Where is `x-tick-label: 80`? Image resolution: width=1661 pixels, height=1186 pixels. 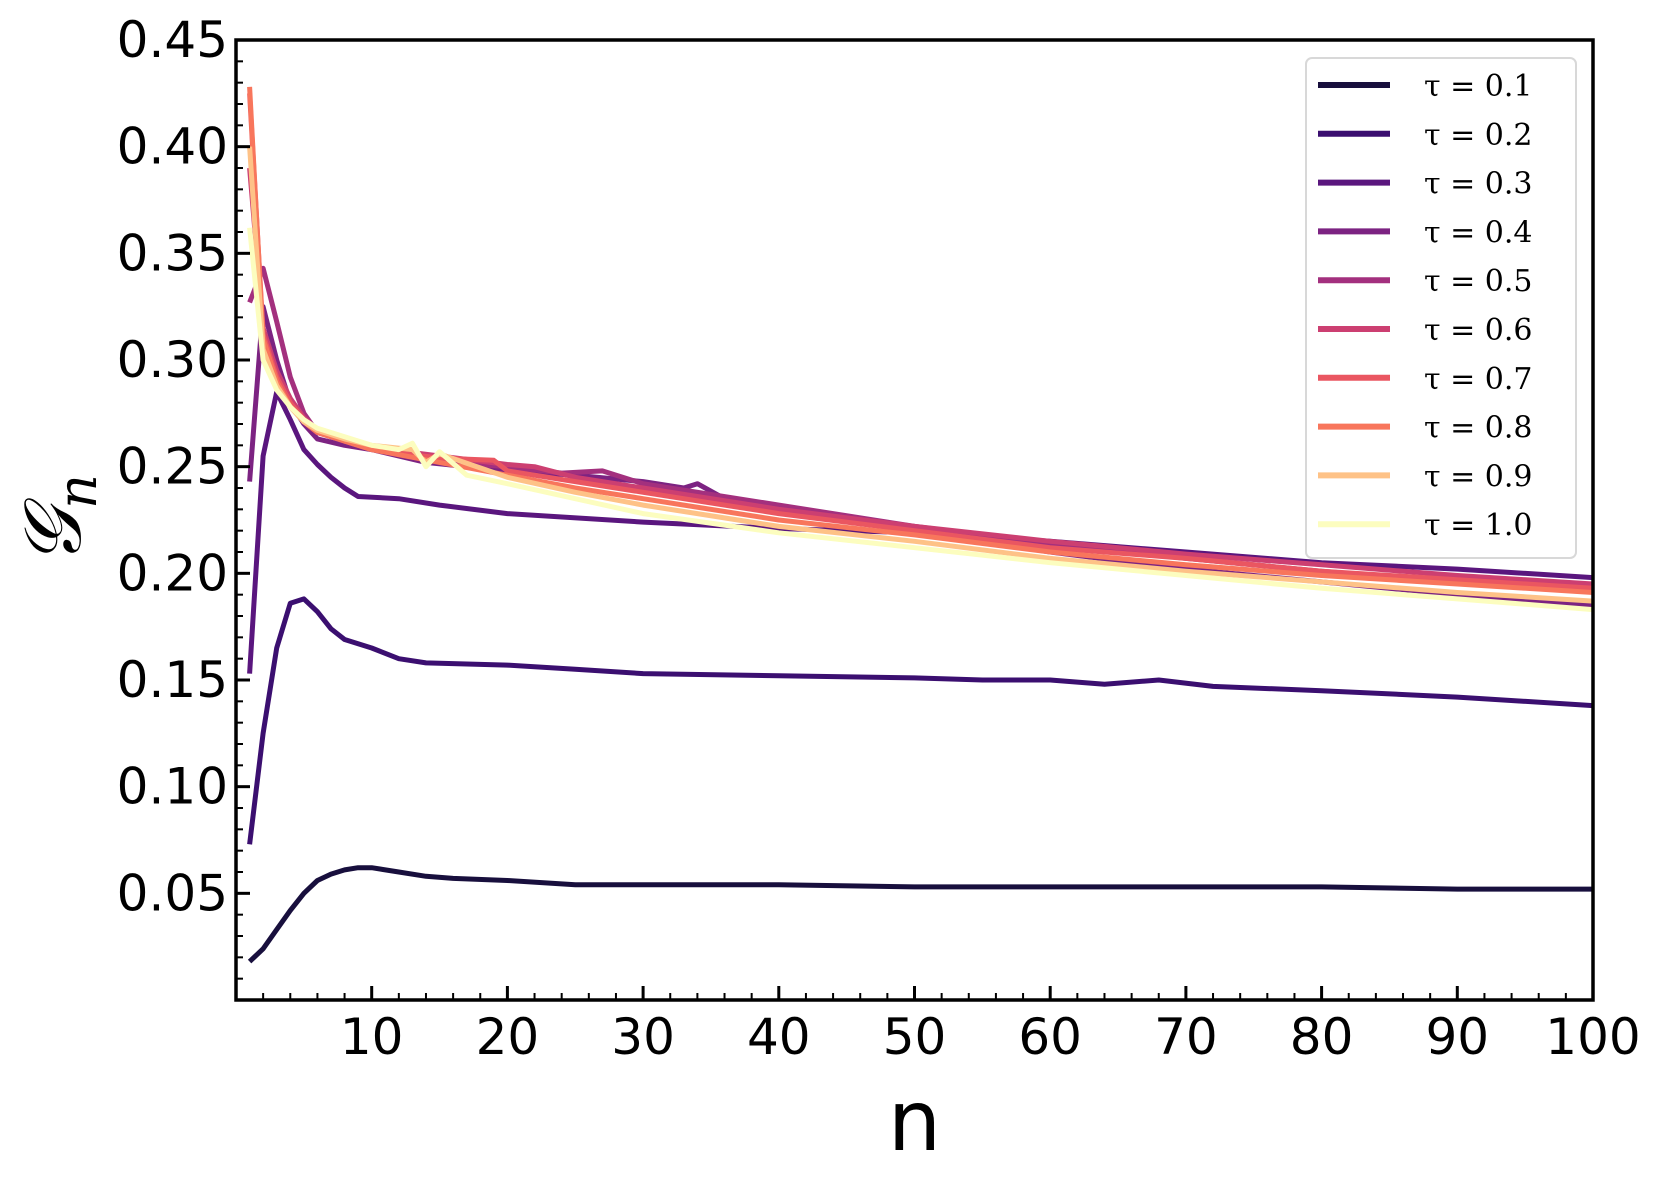 x-tick-label: 80 is located at coordinates (1322, 1037).